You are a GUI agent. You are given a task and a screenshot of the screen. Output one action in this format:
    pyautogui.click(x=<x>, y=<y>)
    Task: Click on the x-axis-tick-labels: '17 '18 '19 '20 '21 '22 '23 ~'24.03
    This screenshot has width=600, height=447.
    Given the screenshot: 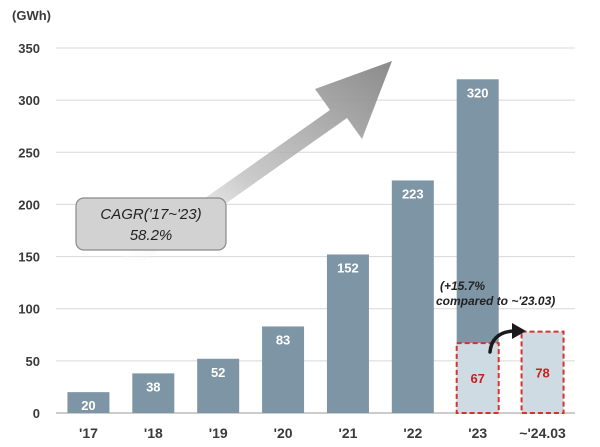 What is the action you would take?
    pyautogui.click(x=322, y=433)
    